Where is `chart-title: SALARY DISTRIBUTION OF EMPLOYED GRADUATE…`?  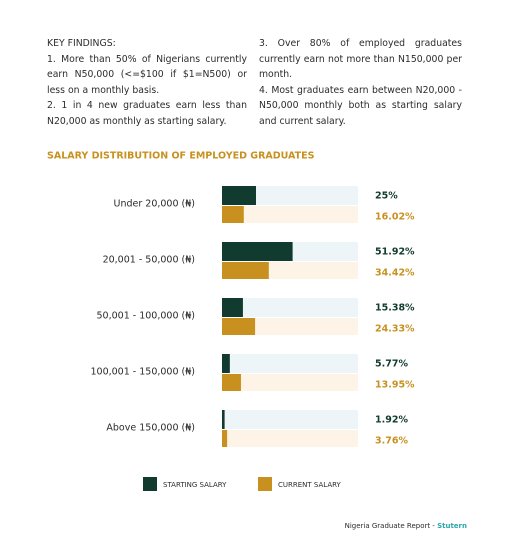 chart-title: SALARY DISTRIBUTION OF EMPLOYED GRADUATE… is located at coordinates (181, 156).